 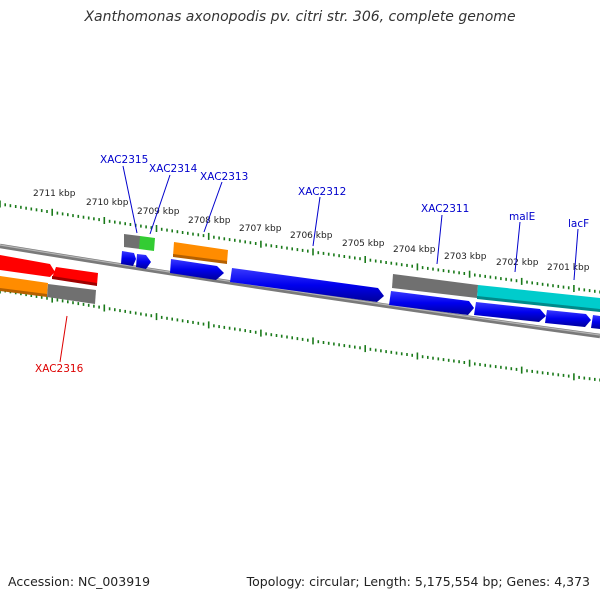 I want to click on leader-lacf, so click(x=576, y=254).